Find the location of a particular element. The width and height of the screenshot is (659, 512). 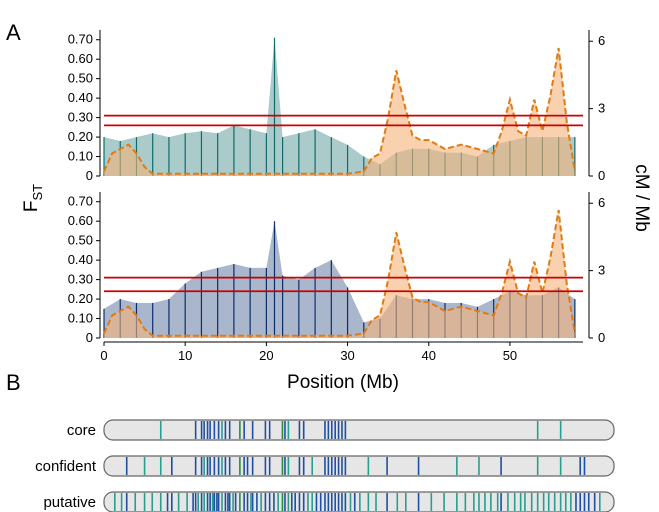

panel-a-letter: A is located at coordinates (13, 32).